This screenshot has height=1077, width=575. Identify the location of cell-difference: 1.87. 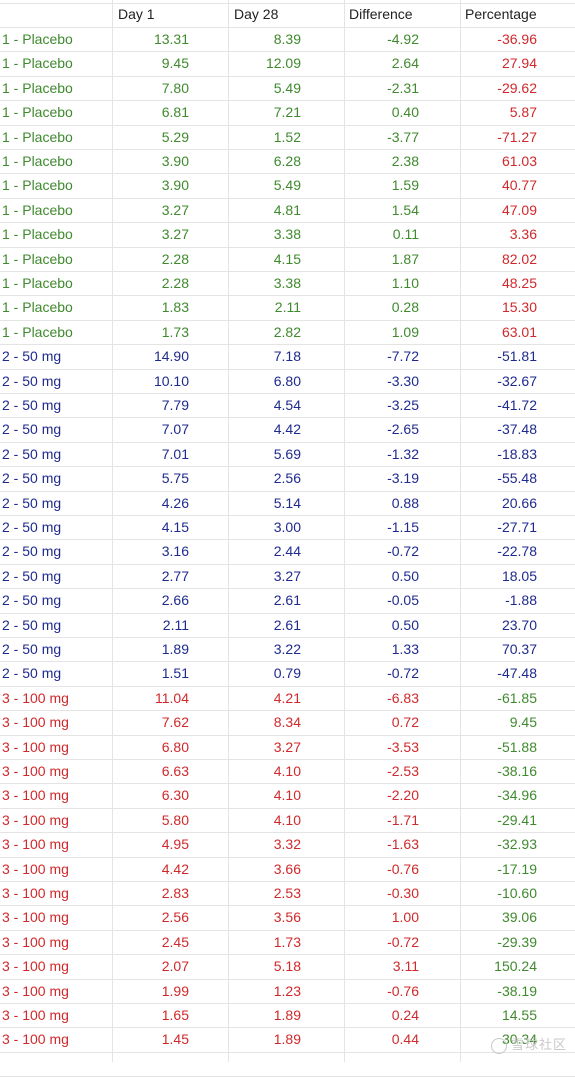
(405, 259).